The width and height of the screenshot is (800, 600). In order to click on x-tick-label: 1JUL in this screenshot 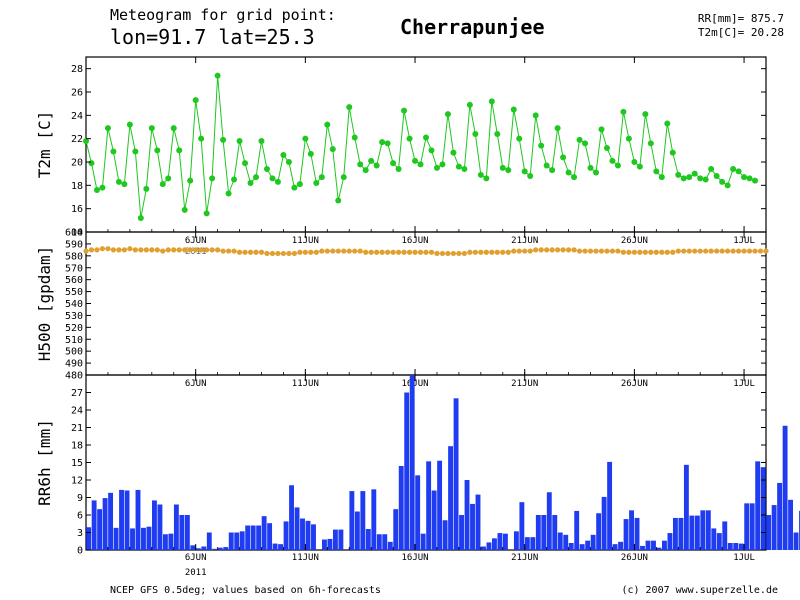, I will do `click(744, 558)`.